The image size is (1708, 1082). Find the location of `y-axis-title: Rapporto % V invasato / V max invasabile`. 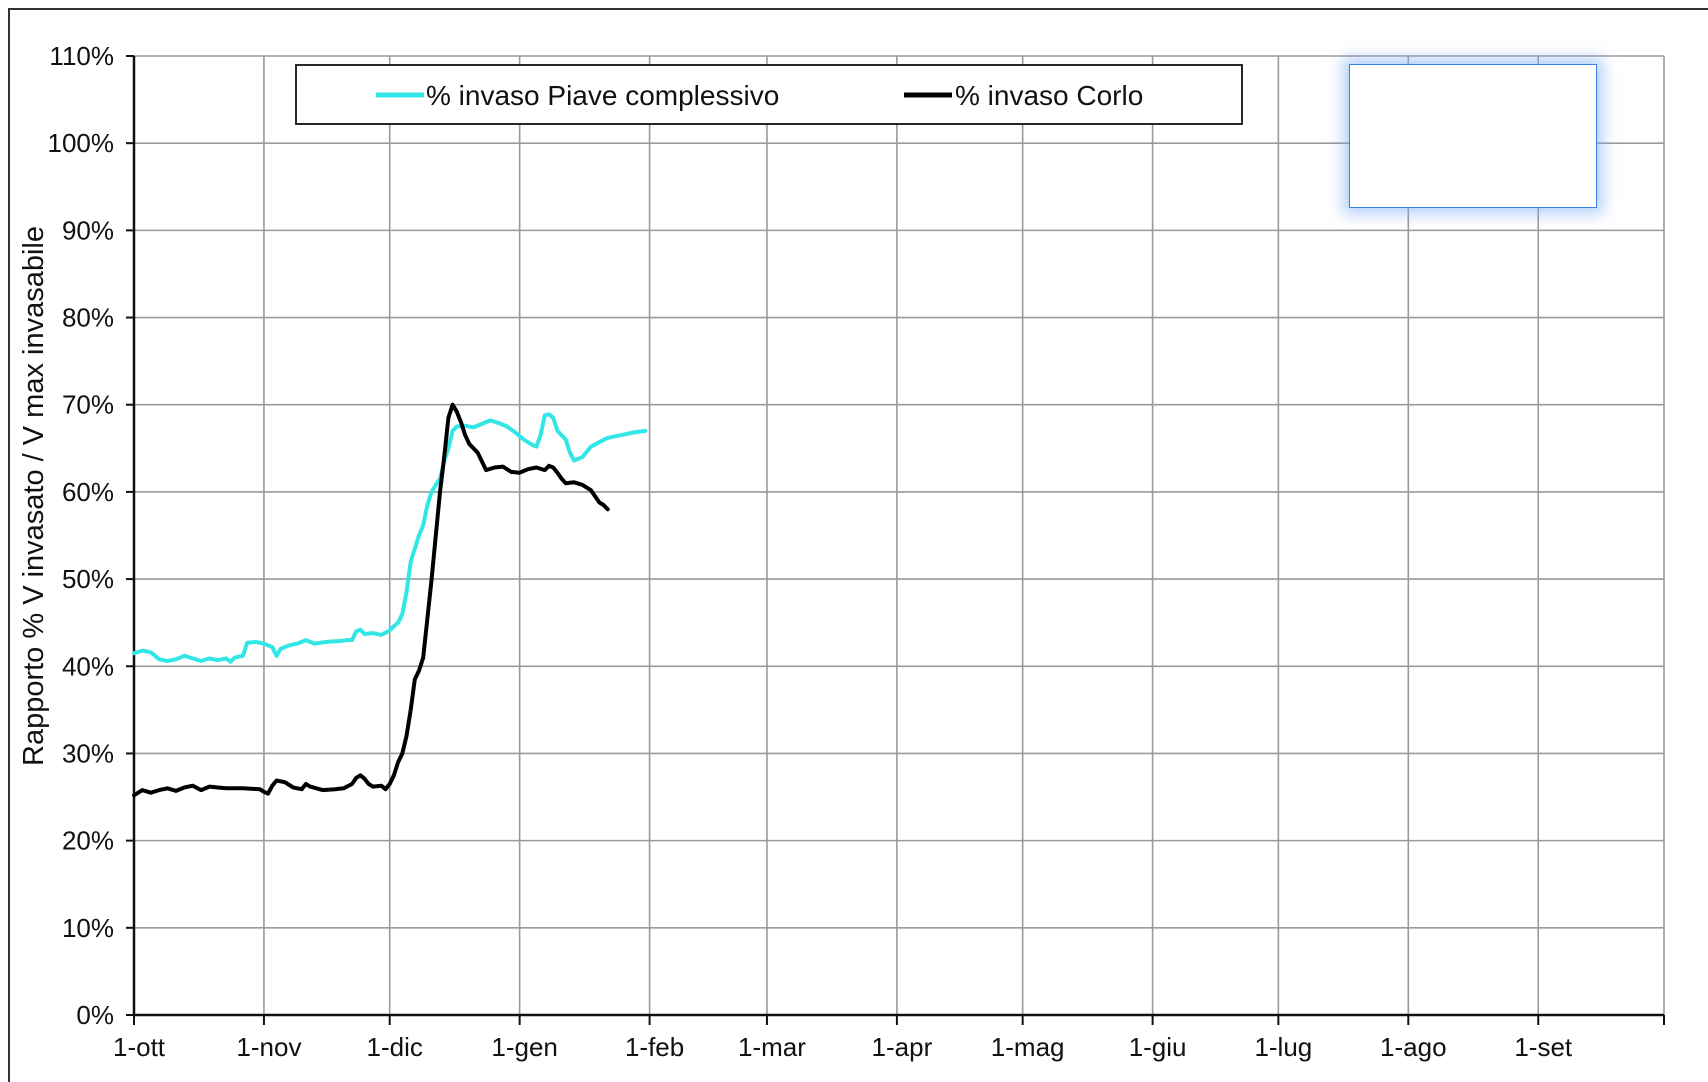

y-axis-title: Rapporto % V invasato / V max invasabile is located at coordinates (34, 496).